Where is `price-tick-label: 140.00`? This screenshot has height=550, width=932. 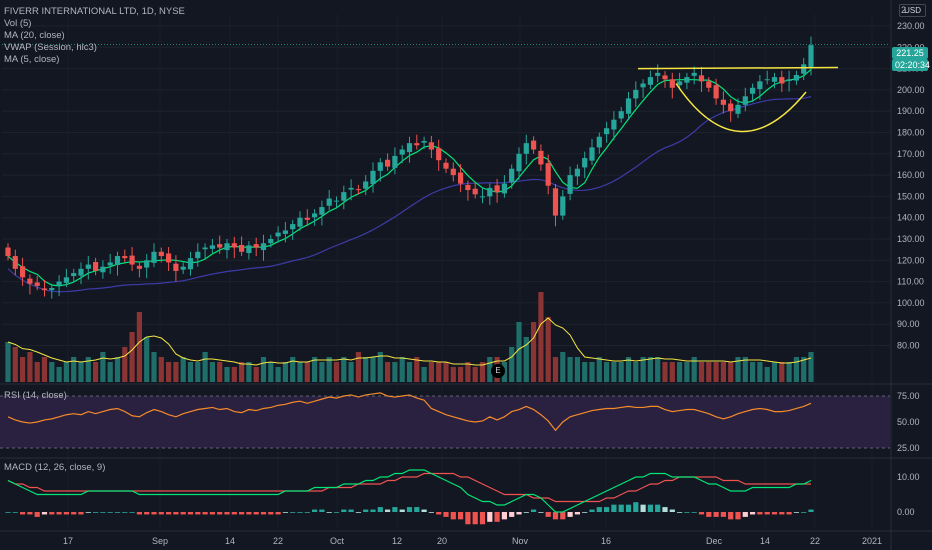
price-tick-label: 140.00 is located at coordinates (911, 218).